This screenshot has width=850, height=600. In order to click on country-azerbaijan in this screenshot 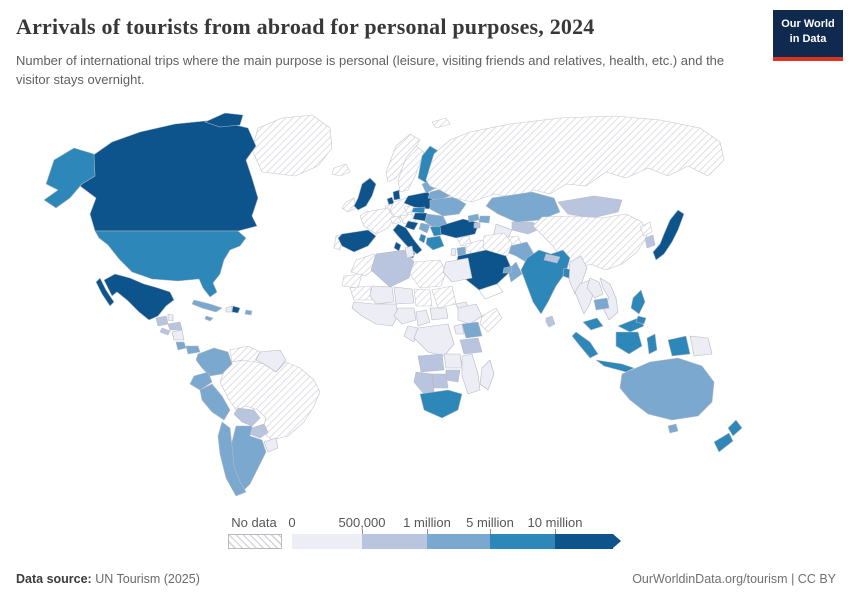, I will do `click(484, 219)`.